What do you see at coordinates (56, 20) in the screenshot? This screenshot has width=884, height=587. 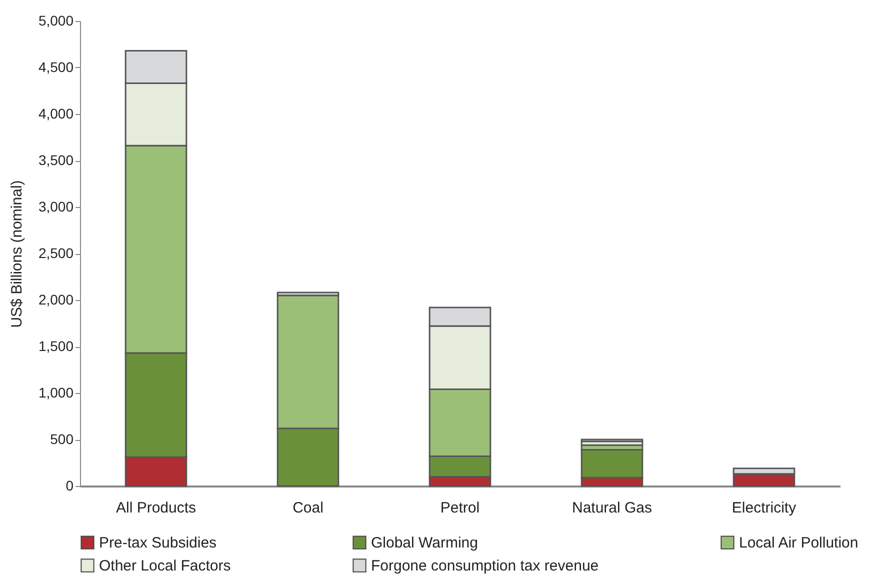 I see `y-tick-label: 5,000` at bounding box center [56, 20].